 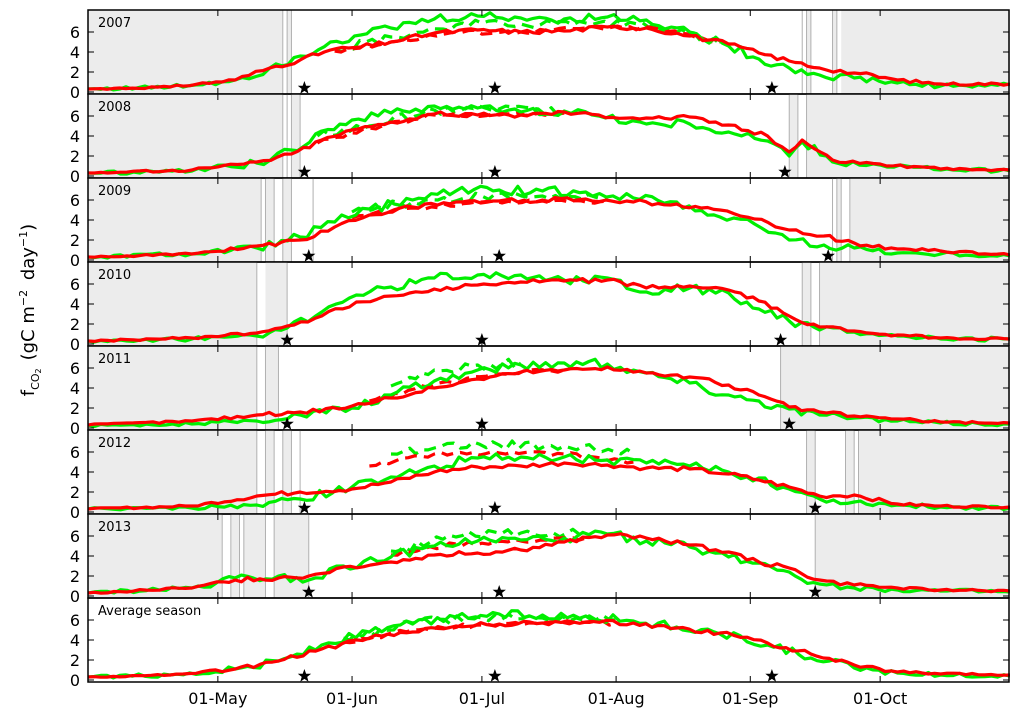 What do you see at coordinates (217, 698) in the screenshot?
I see `x-tick-label: 01-May` at bounding box center [217, 698].